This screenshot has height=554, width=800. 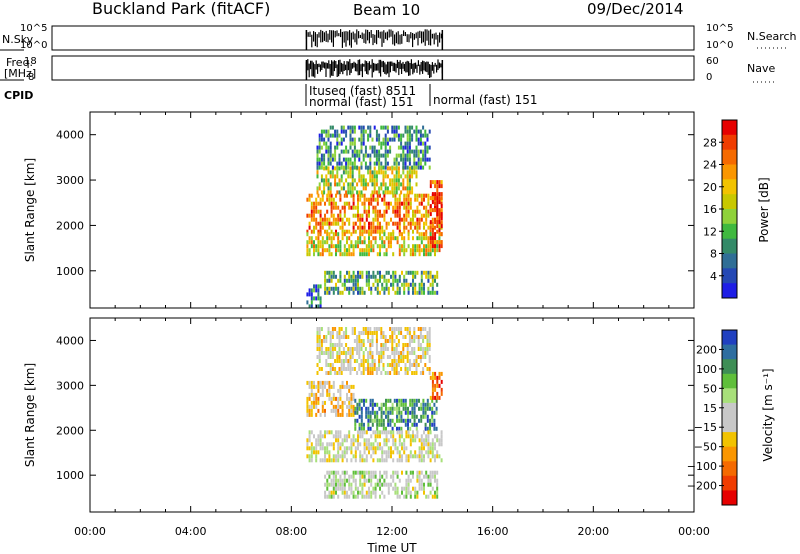 I want to click on freq-frame, so click(x=373, y=68).